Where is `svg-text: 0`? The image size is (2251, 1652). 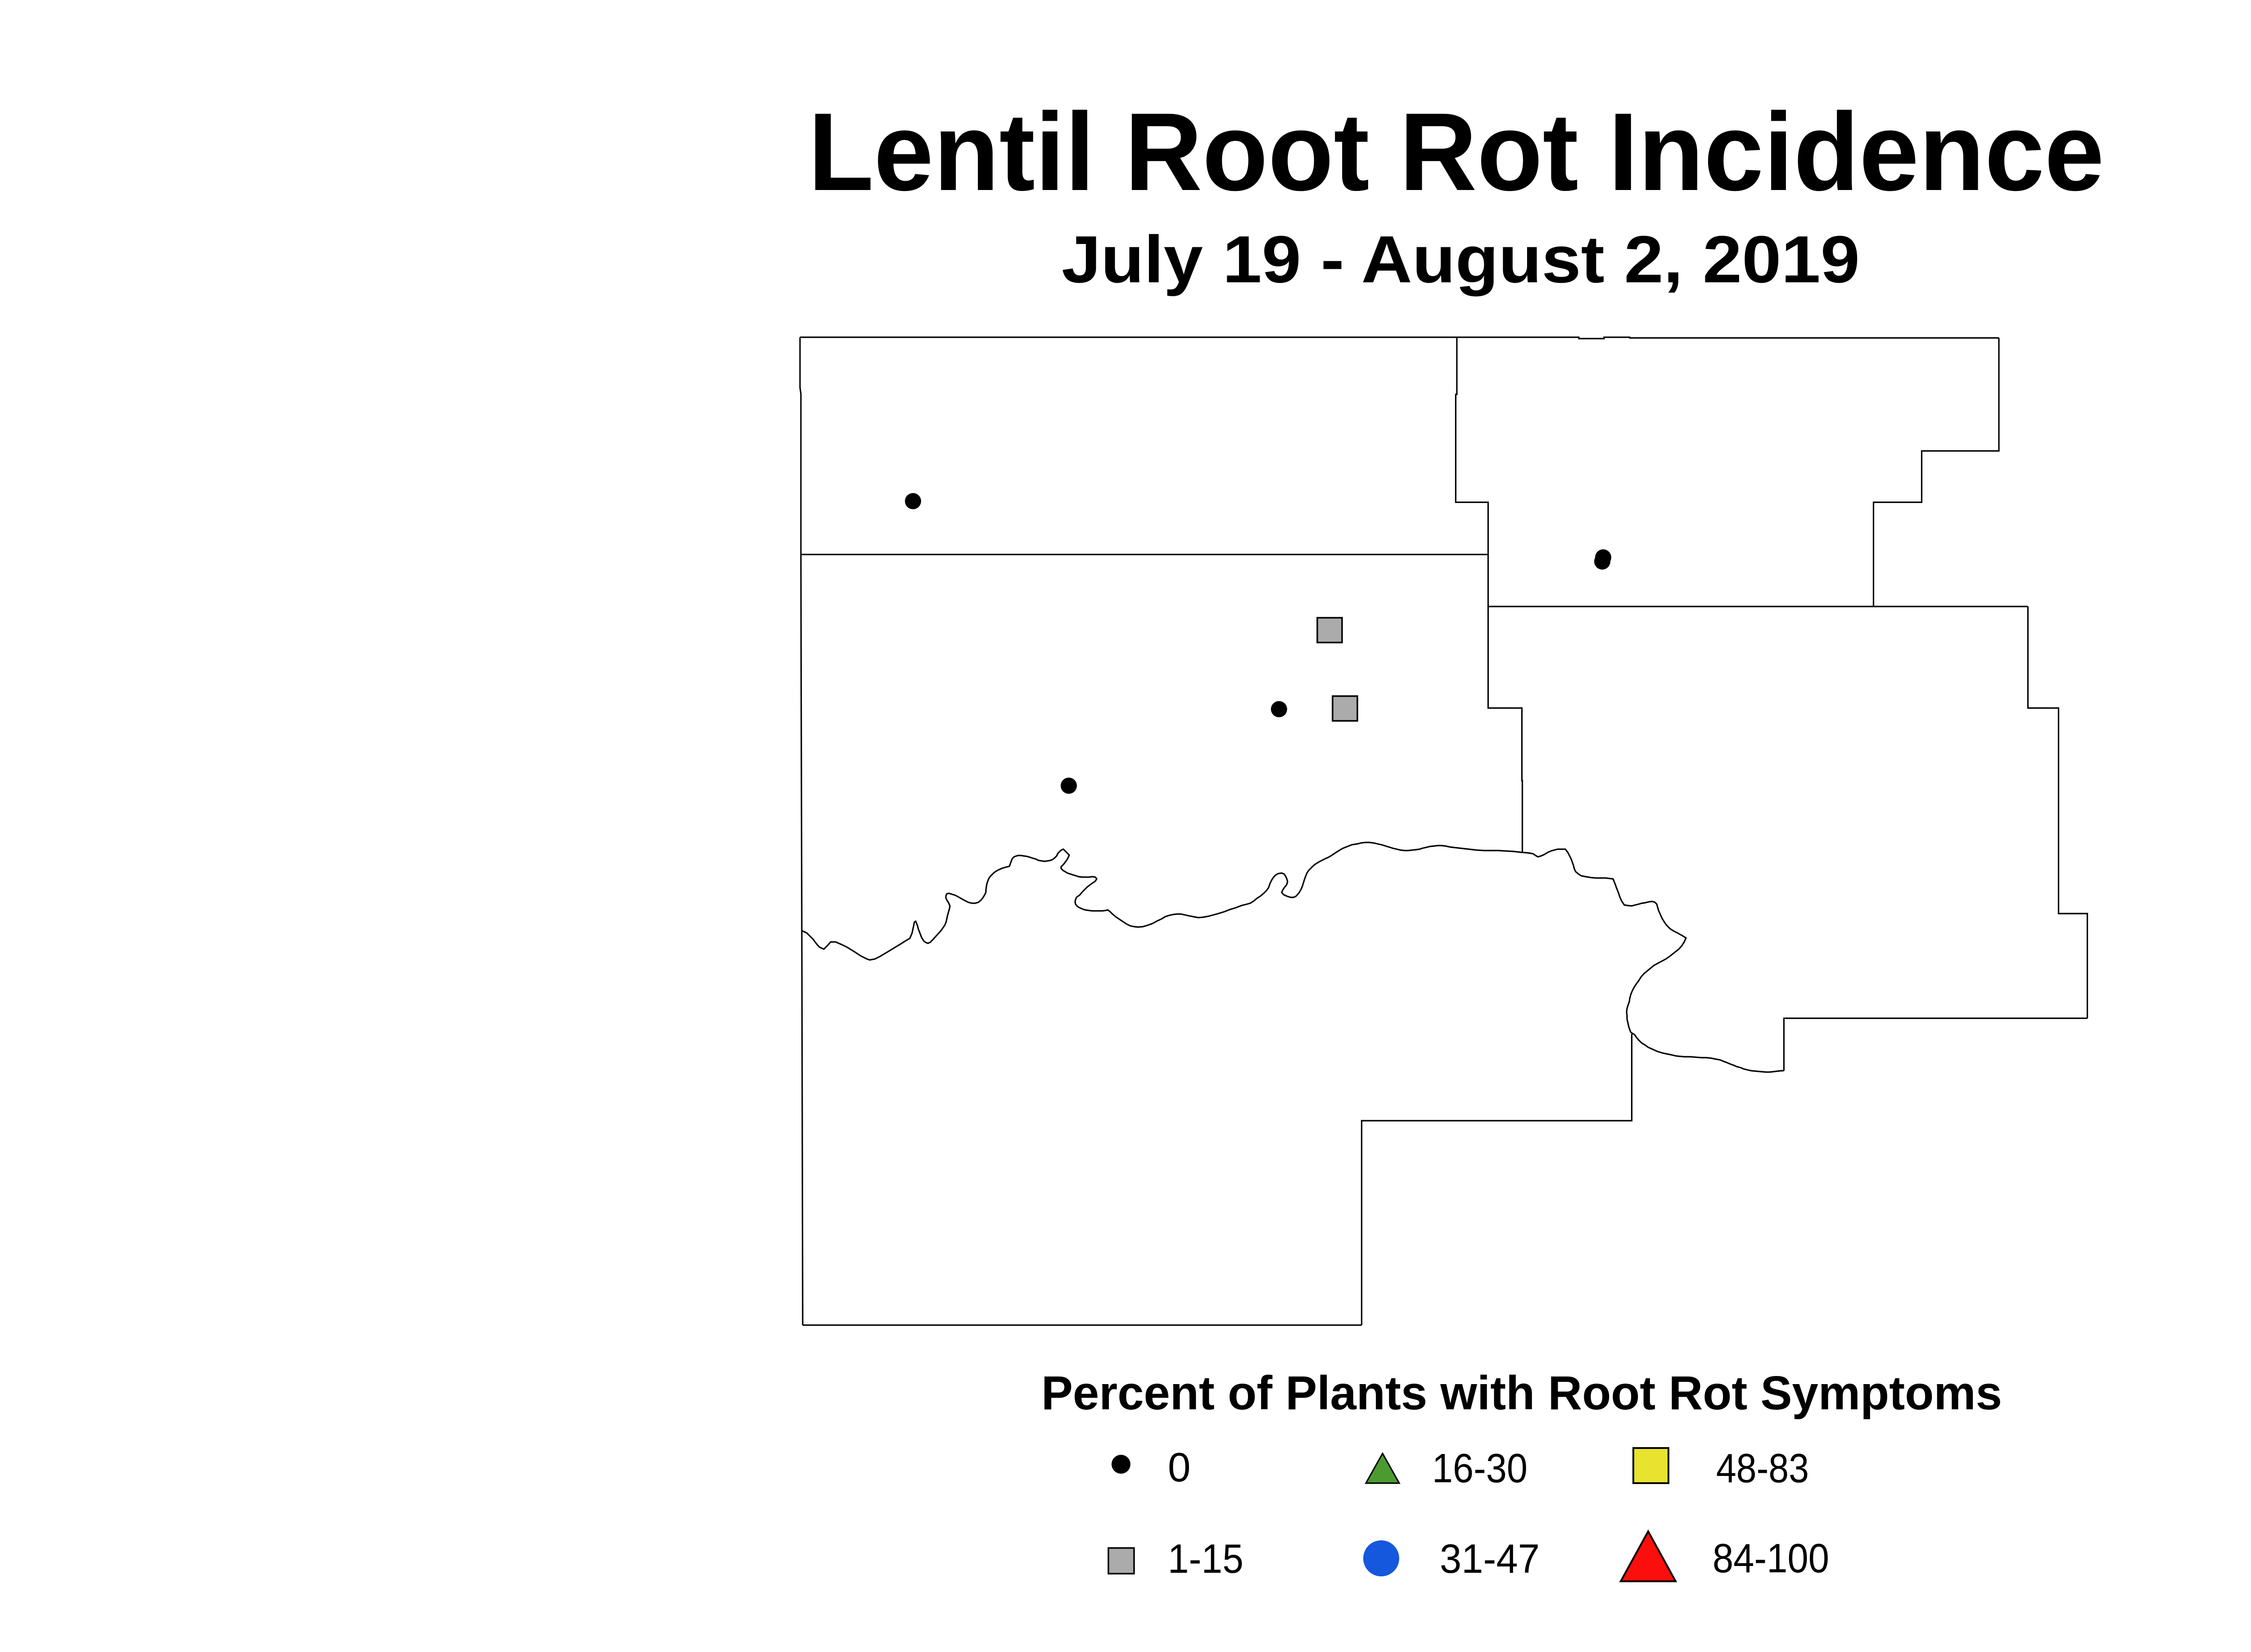 svg-text: 0 is located at coordinates (1180, 1468).